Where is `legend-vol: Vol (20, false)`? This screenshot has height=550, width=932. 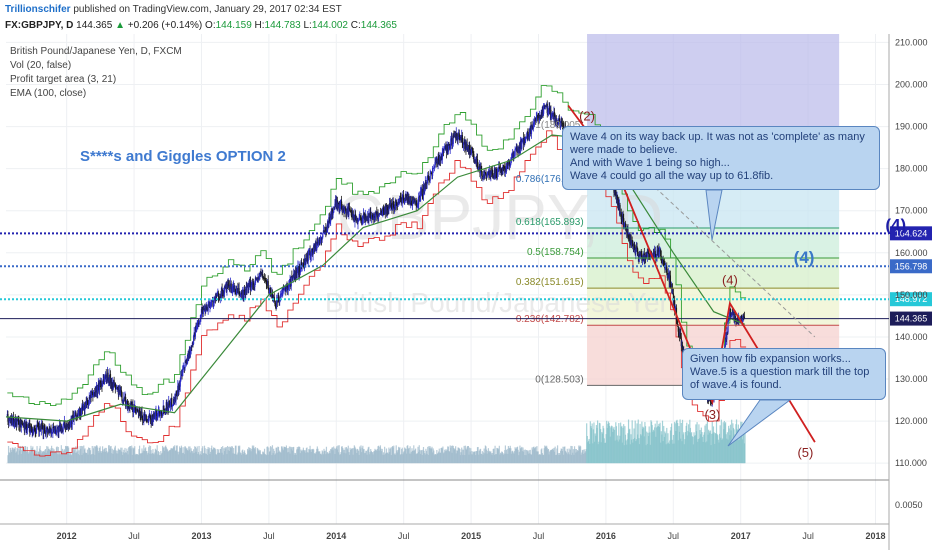
legend-vol: Vol (20, false) is located at coordinates (40, 65).